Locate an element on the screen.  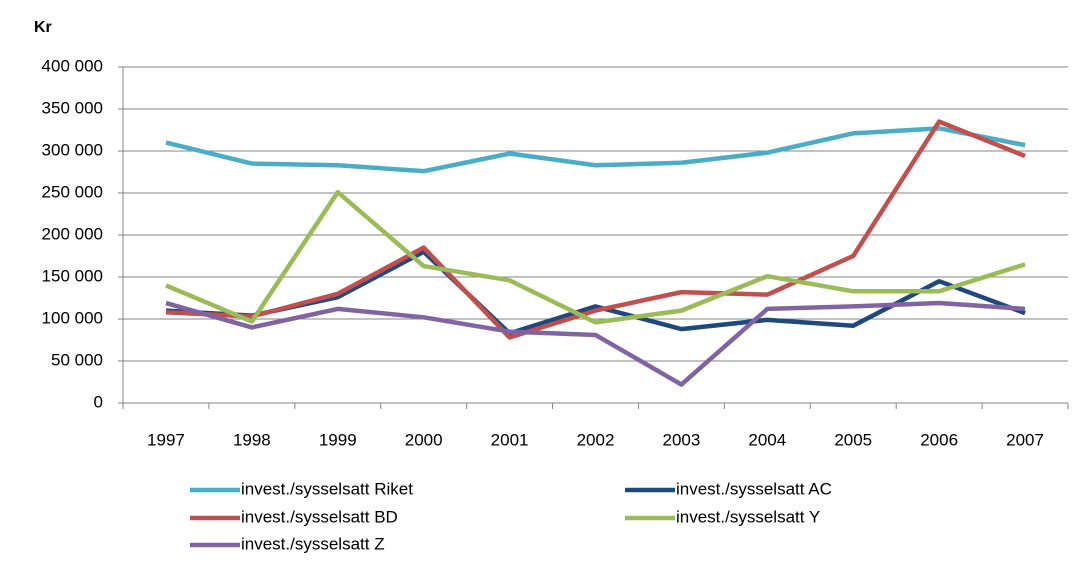
x-tick-label: 2003 is located at coordinates (681, 439).